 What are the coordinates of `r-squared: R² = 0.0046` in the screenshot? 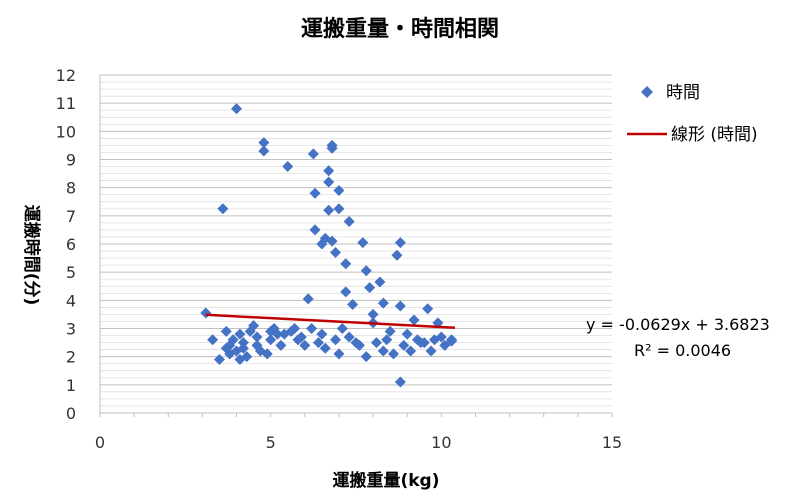 It's located at (682, 350).